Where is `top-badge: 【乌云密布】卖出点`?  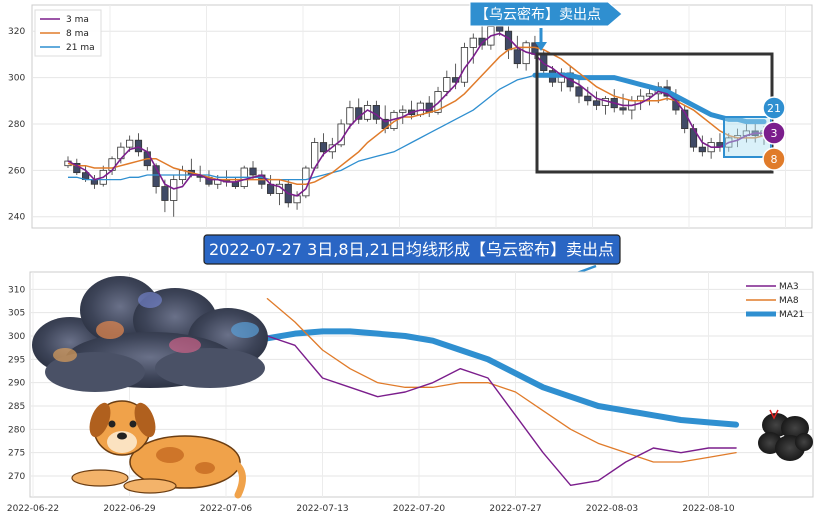
top-badge: 【乌云密布】卖出点 is located at coordinates (546, 14).